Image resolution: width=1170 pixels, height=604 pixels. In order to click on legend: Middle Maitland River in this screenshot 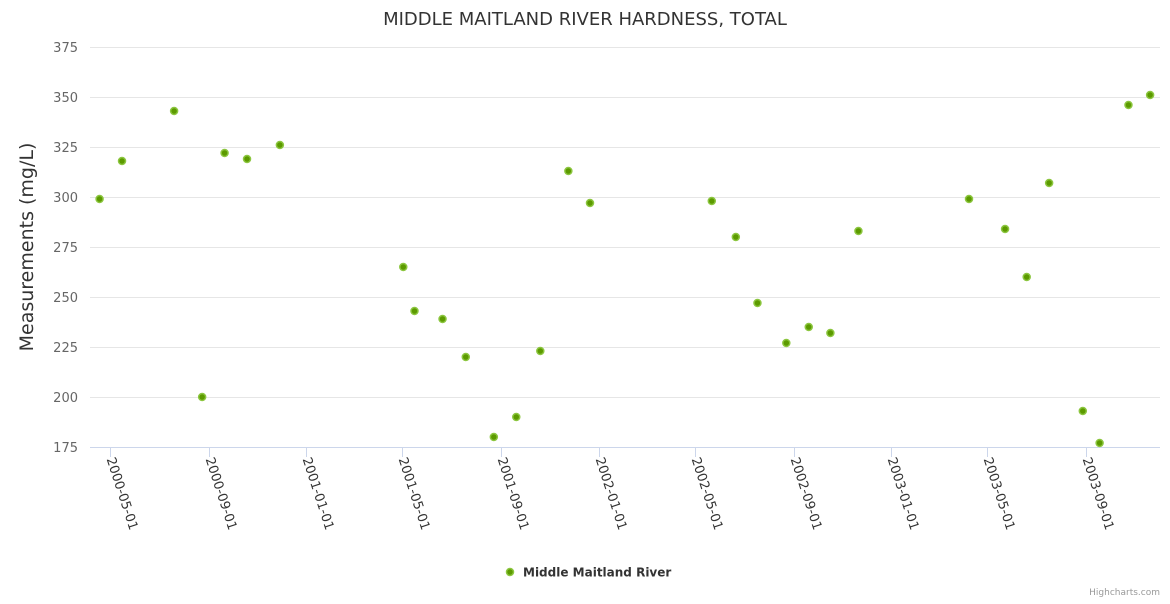, I will do `click(588, 573)`.